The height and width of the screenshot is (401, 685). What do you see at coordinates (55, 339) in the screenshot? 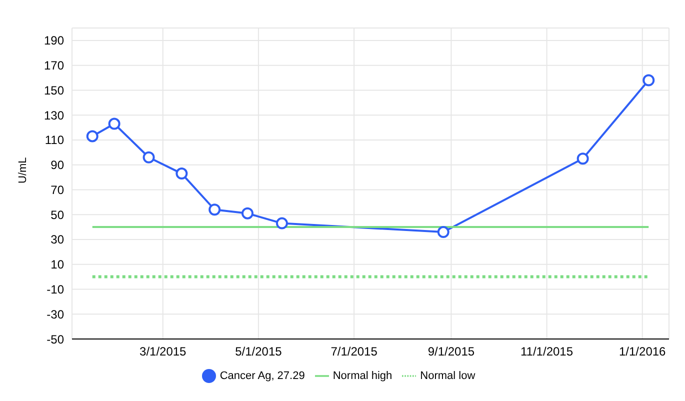
I see `y-tick-label: -50` at bounding box center [55, 339].